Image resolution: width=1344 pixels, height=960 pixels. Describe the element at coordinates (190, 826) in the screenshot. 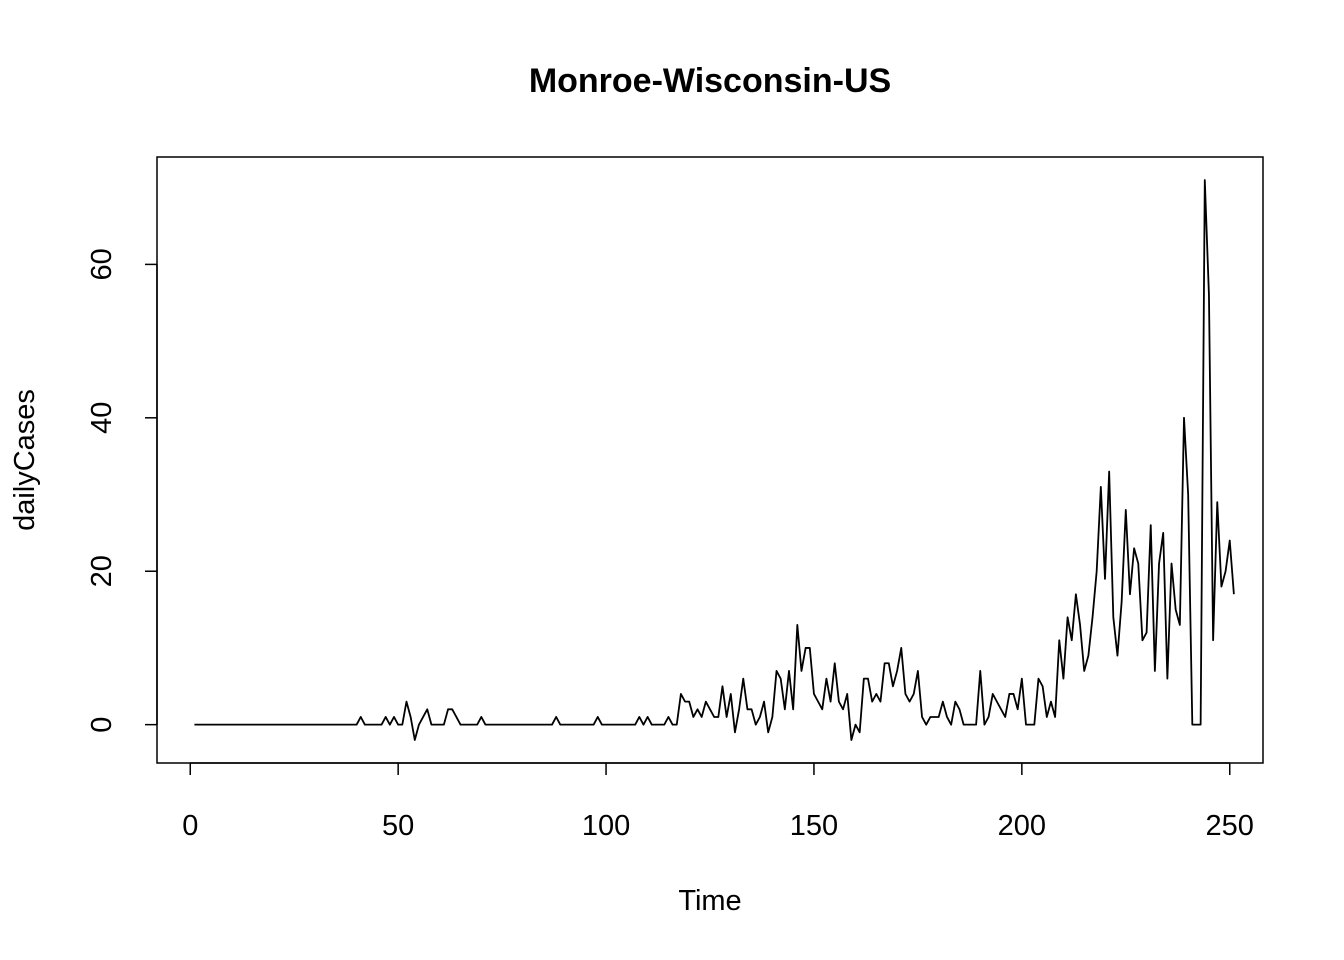

I see `x-tick-label: 0` at that location.